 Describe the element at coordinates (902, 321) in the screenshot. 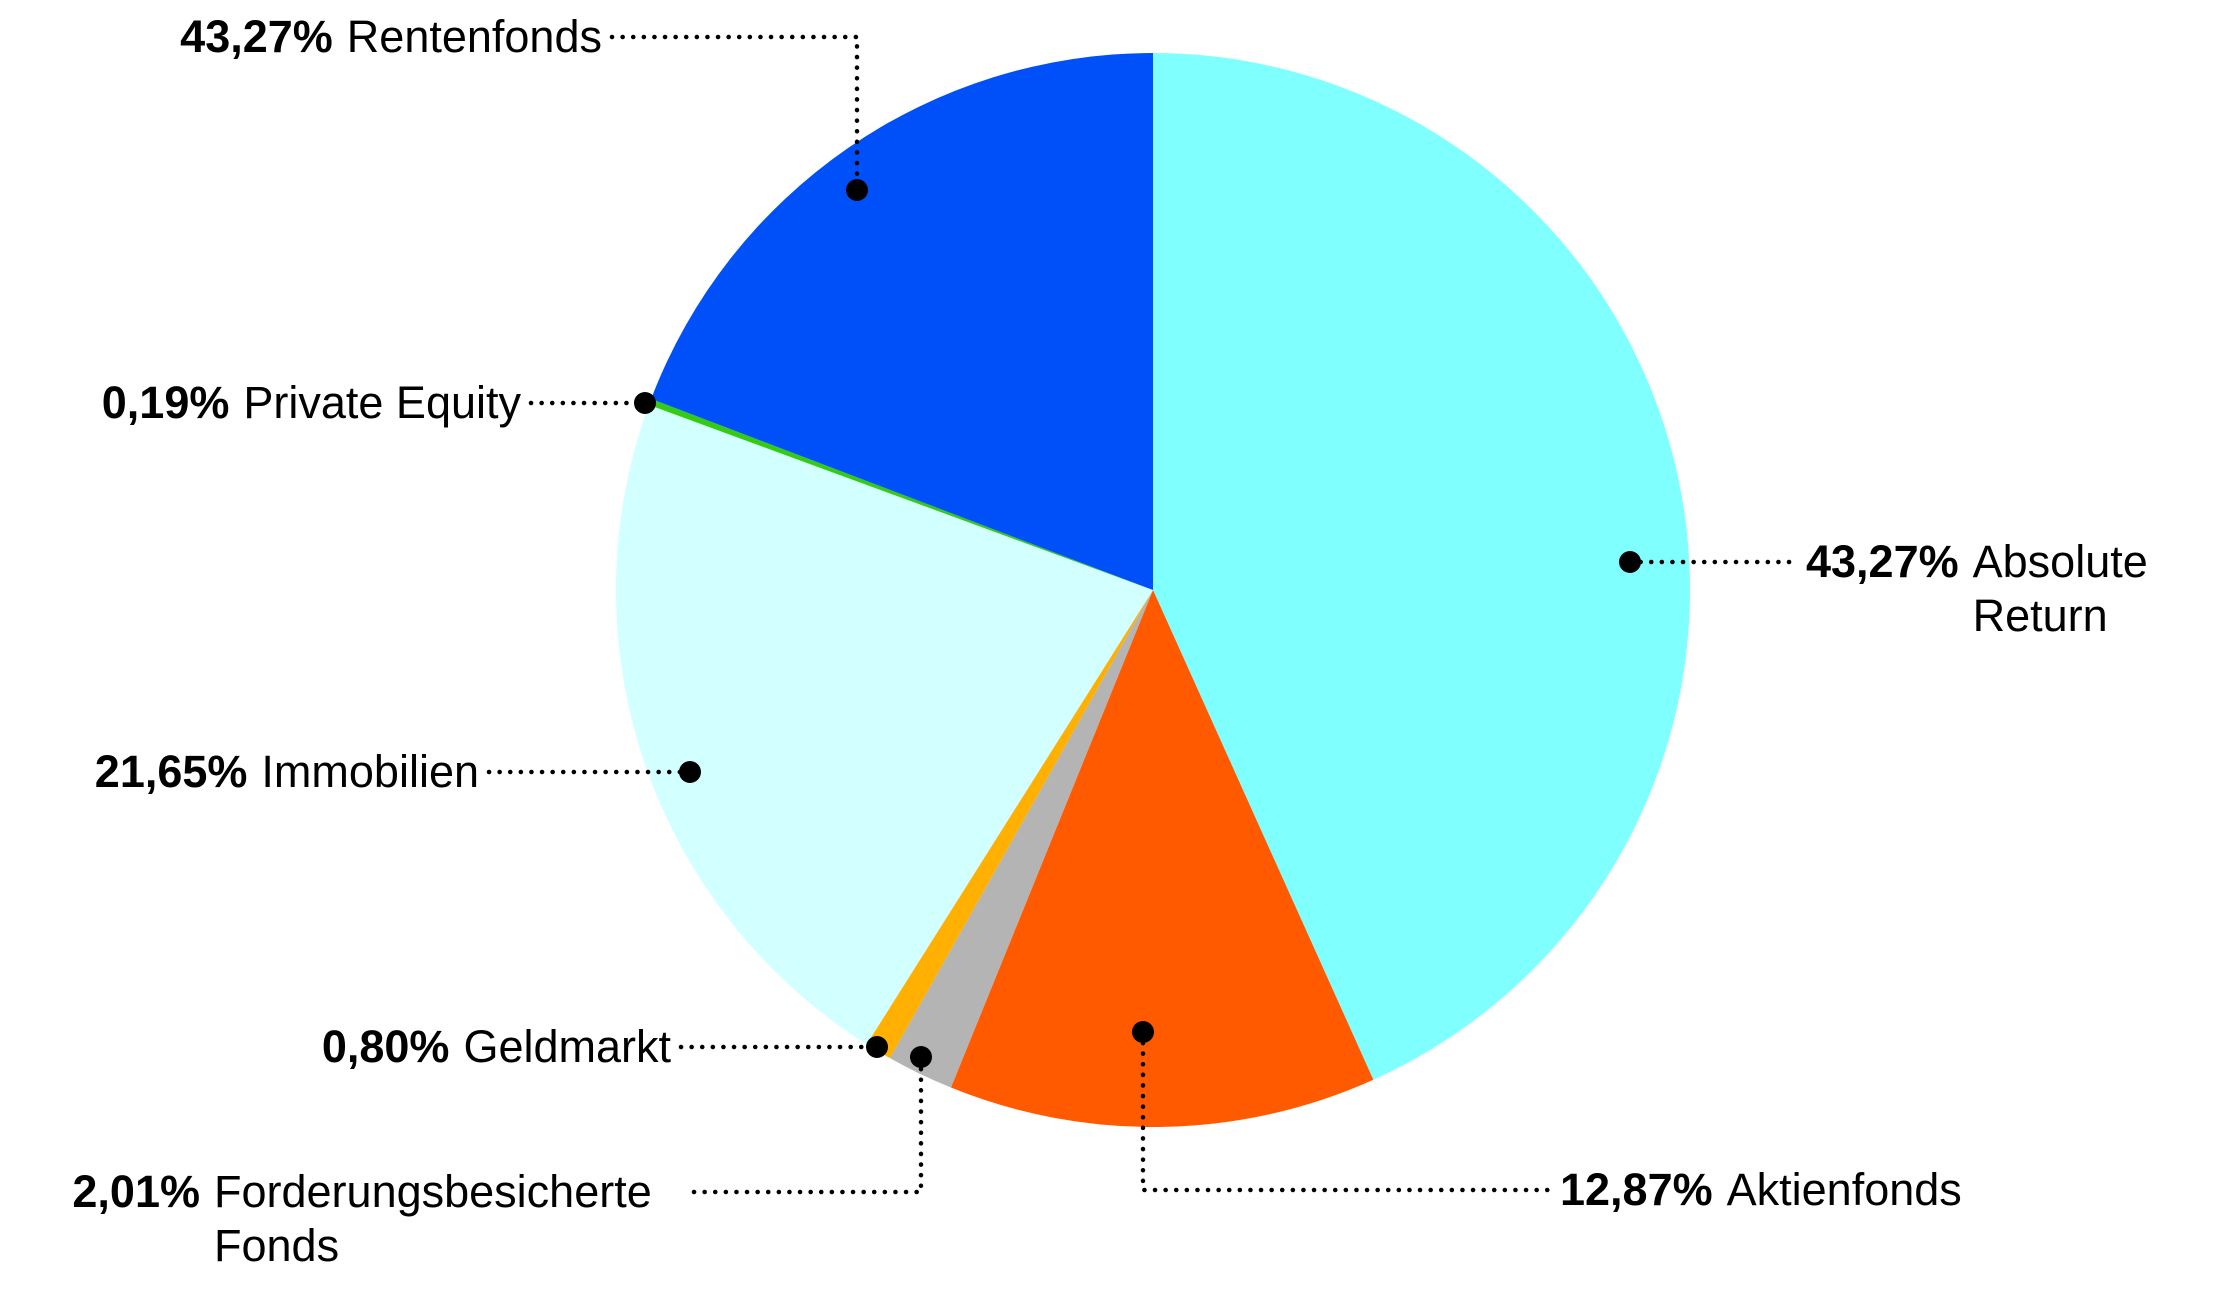

I see `pie-slice-rentenfonds` at that location.